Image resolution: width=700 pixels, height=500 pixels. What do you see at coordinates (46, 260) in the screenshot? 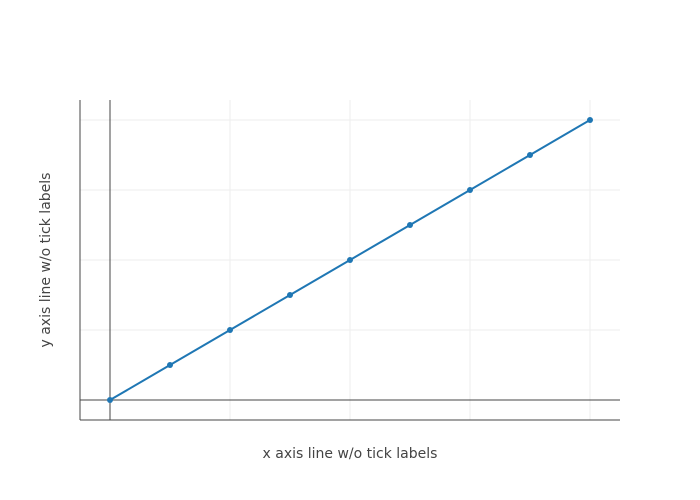
I see `y-axis-title: y axis line w/o tick labels` at bounding box center [46, 260].